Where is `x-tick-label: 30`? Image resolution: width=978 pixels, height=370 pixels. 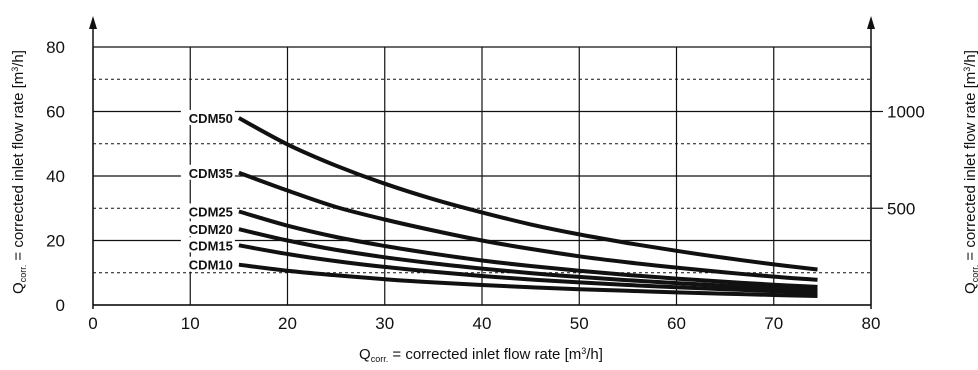
x-tick-label: 30 is located at coordinates (384, 323).